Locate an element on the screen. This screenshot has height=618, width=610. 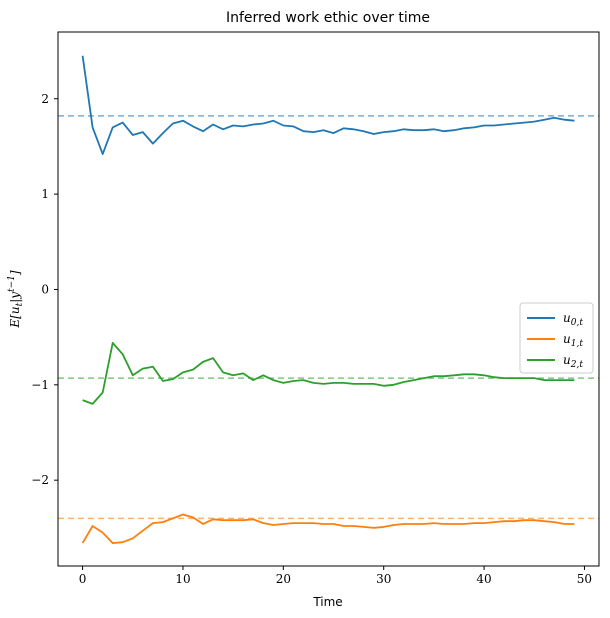
x-tick-label: 10 is located at coordinates (182, 579).